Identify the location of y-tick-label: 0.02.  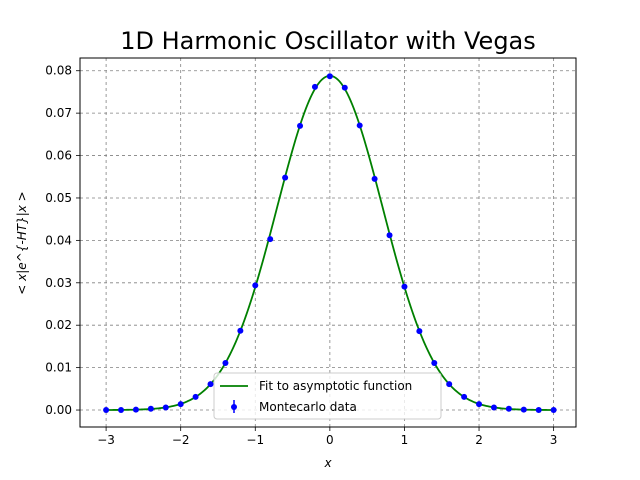
(58, 325).